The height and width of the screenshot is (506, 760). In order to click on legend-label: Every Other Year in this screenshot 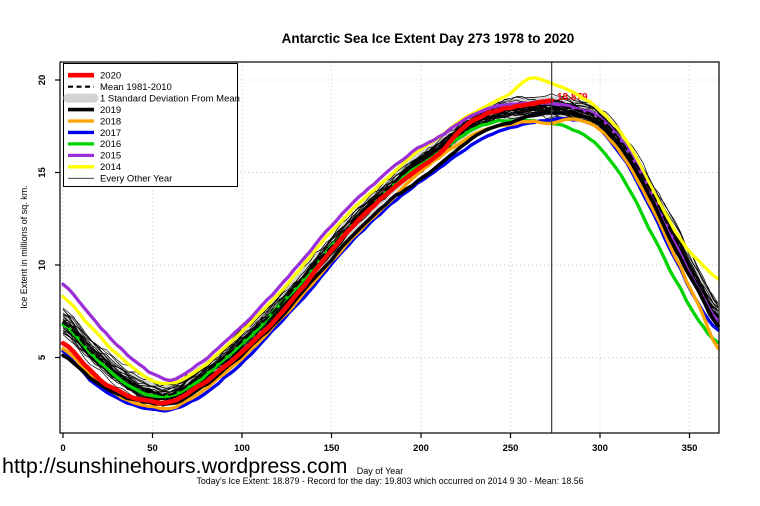, I will do `click(136, 179)`.